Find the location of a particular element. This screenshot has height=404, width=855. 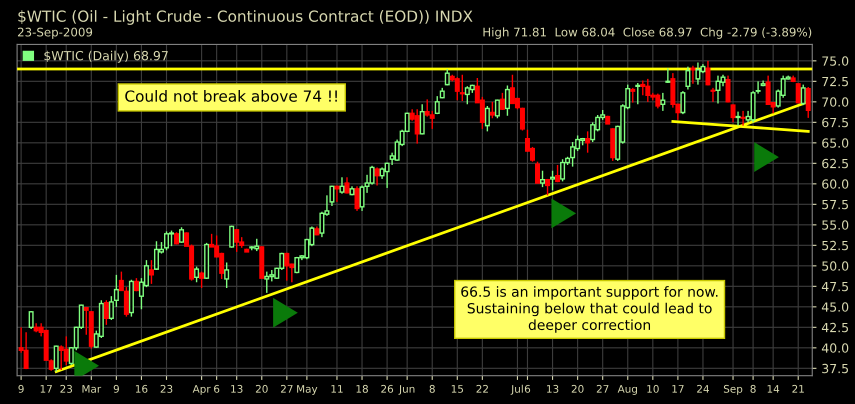

chart-title: $WTIC (Oil - Light Crude - Continuous Contract (EOD)) INDX is located at coordinates (245, 17).